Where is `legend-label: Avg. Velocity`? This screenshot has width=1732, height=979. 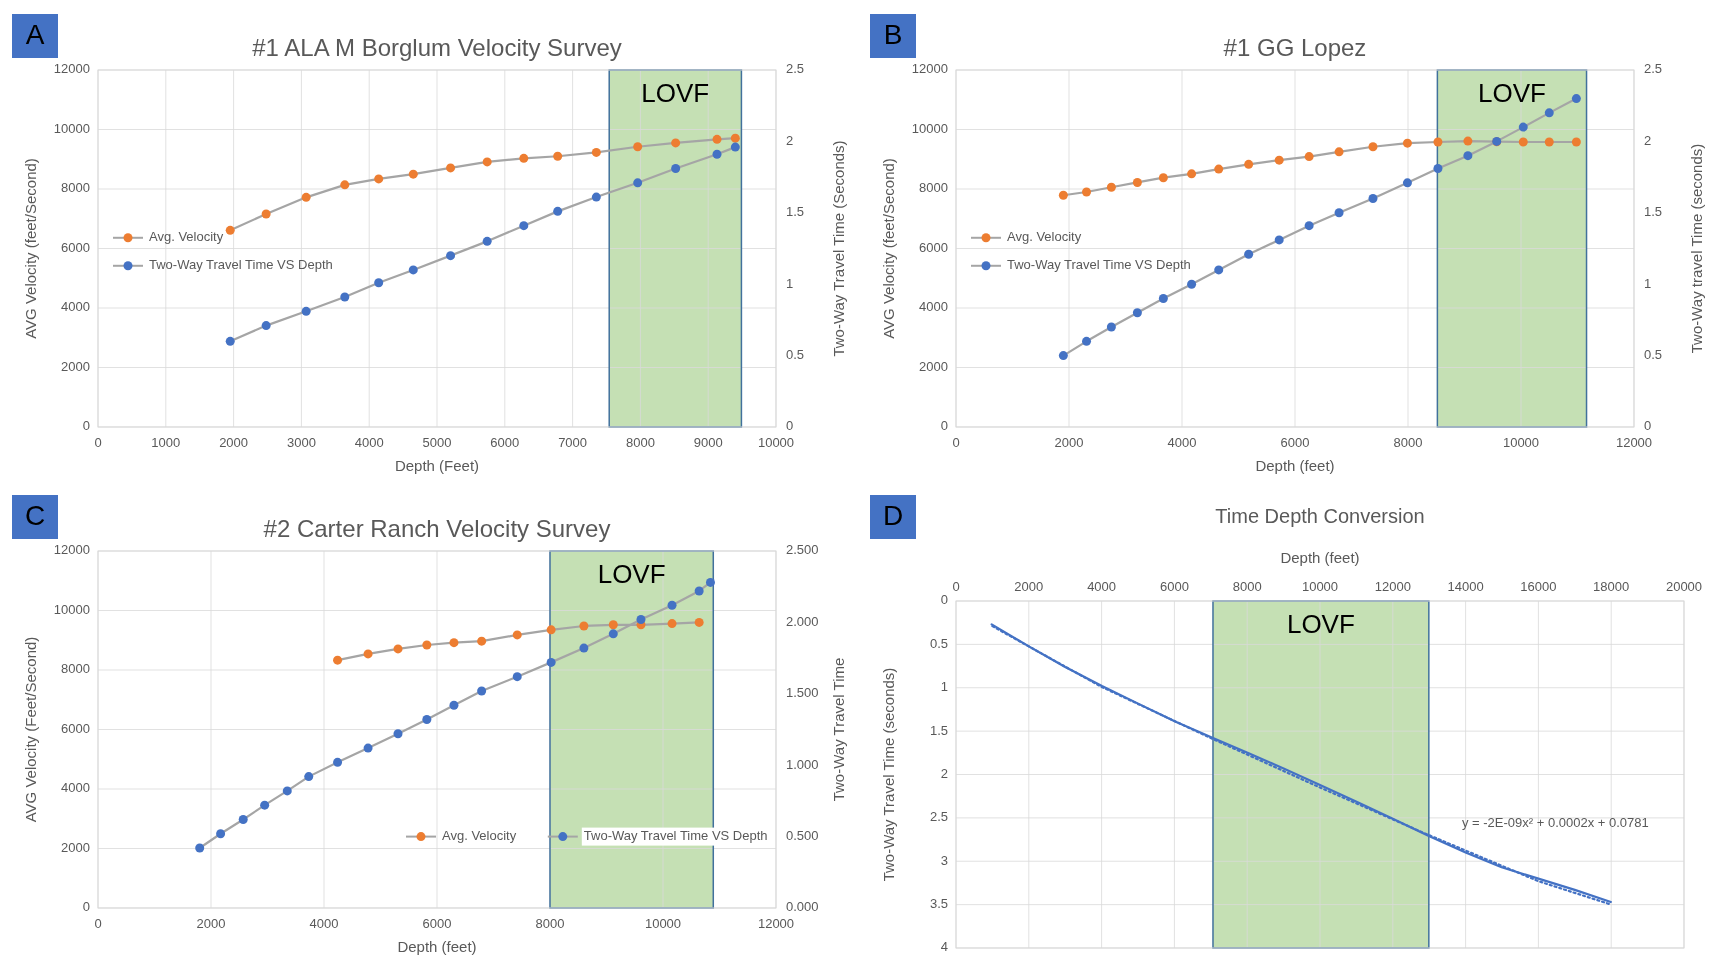
legend-label: Avg. Velocity is located at coordinates (1044, 237).